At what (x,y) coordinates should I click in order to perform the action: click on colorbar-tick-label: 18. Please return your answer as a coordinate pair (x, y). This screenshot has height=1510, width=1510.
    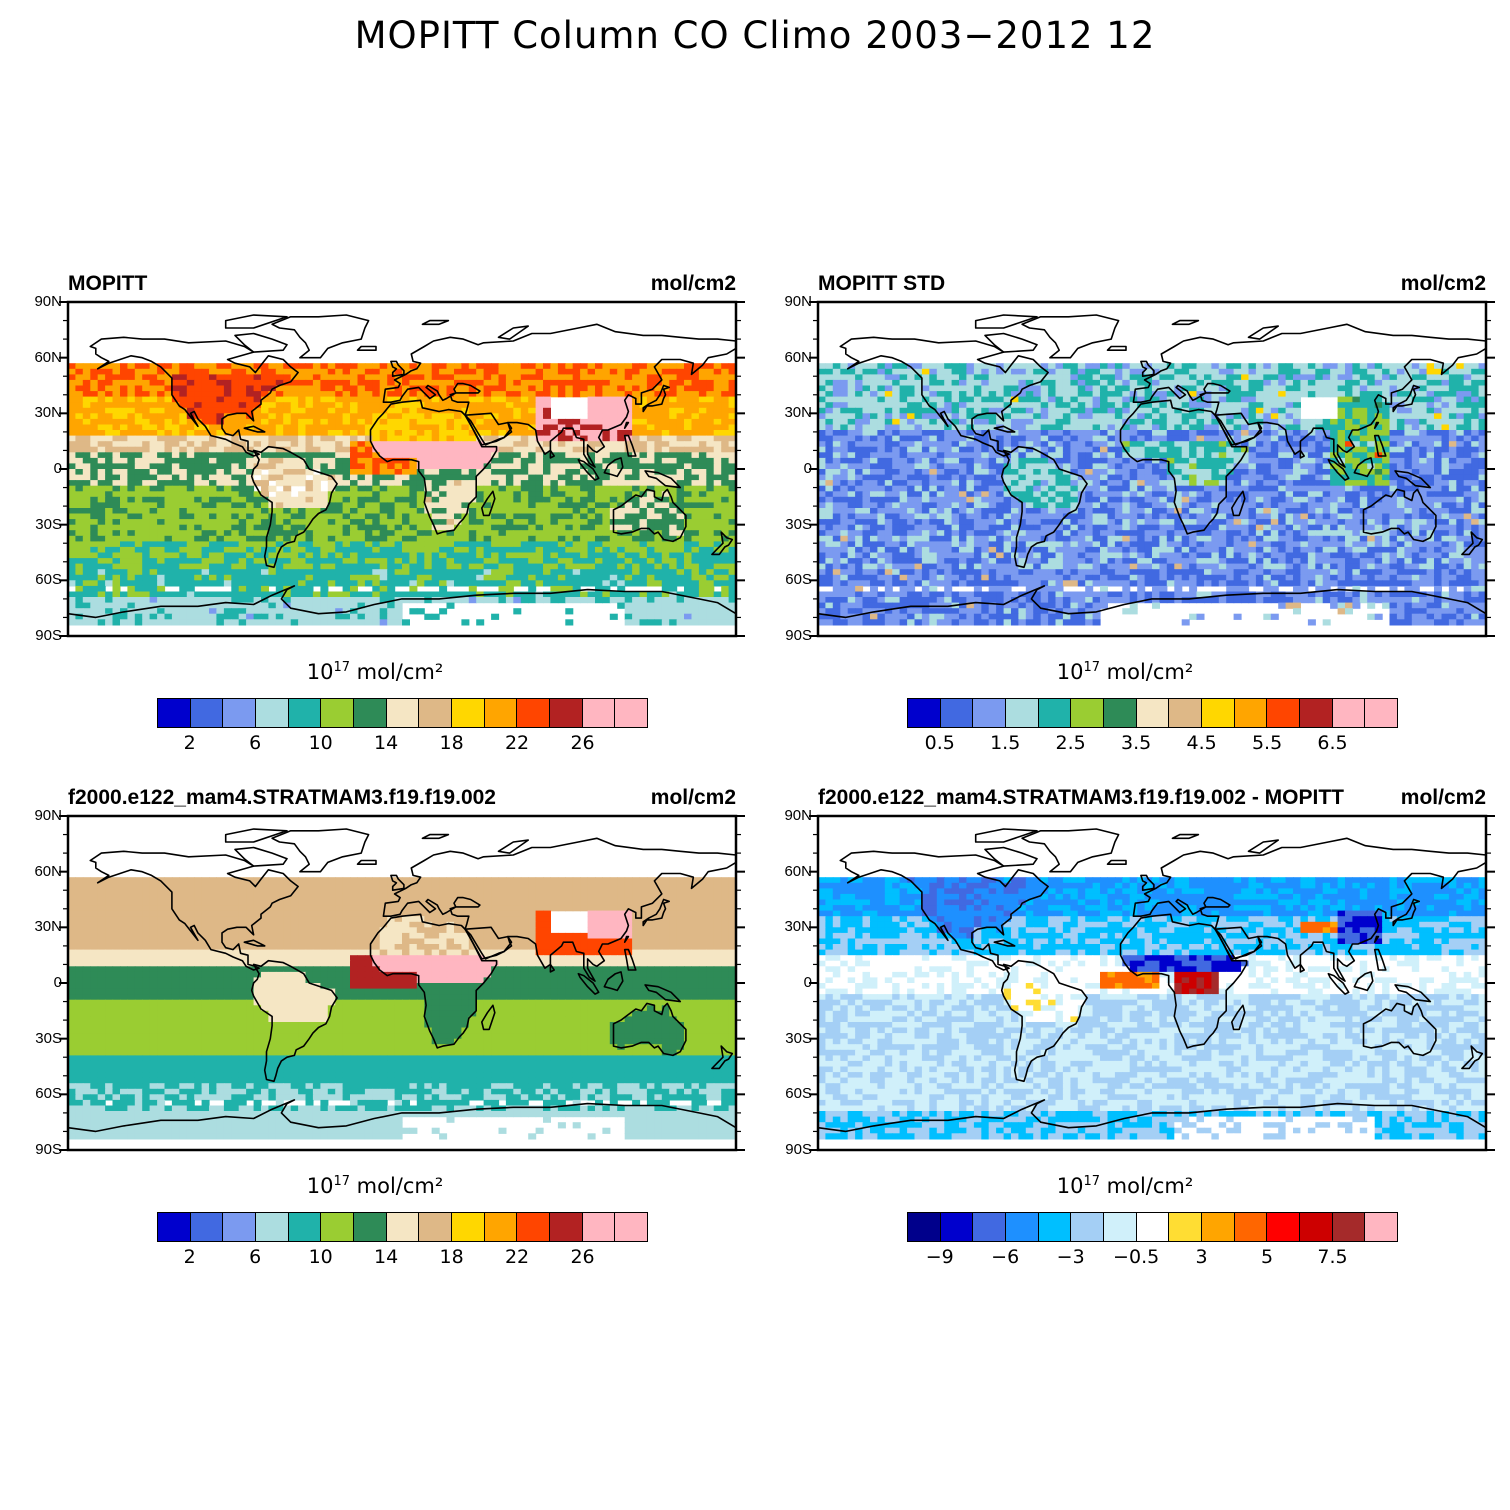
    Looking at the image, I should click on (451, 1257).